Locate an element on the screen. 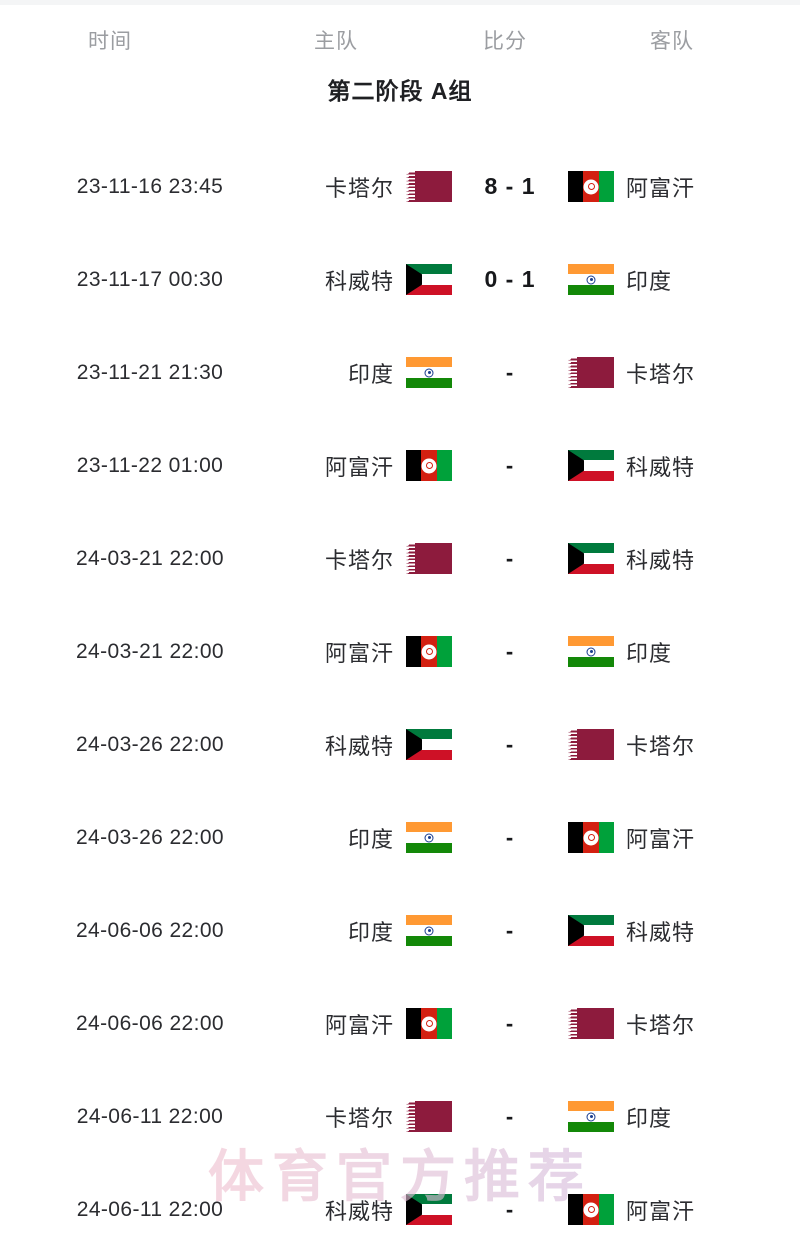 The image size is (800, 1233). match-time: 24-03-26 22:00 is located at coordinates (150, 837).